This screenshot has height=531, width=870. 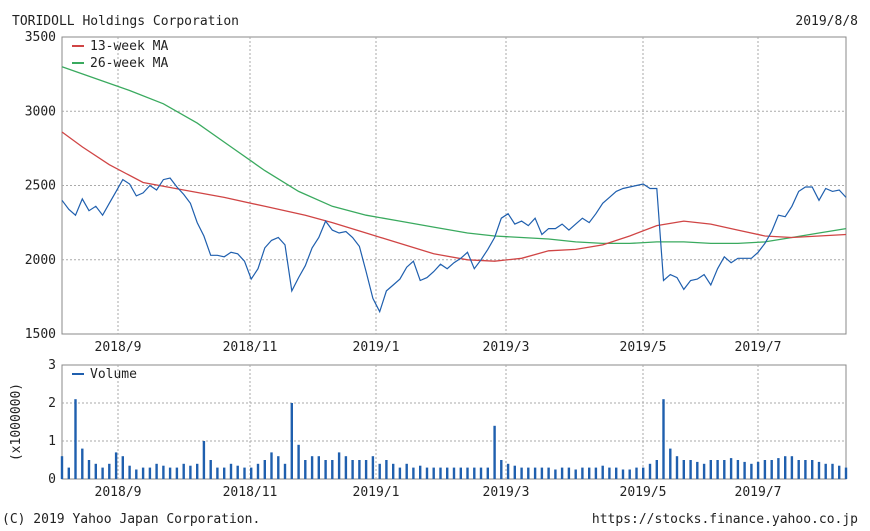 I want to click on volume-y-tick-label: 1, so click(x=52, y=441).